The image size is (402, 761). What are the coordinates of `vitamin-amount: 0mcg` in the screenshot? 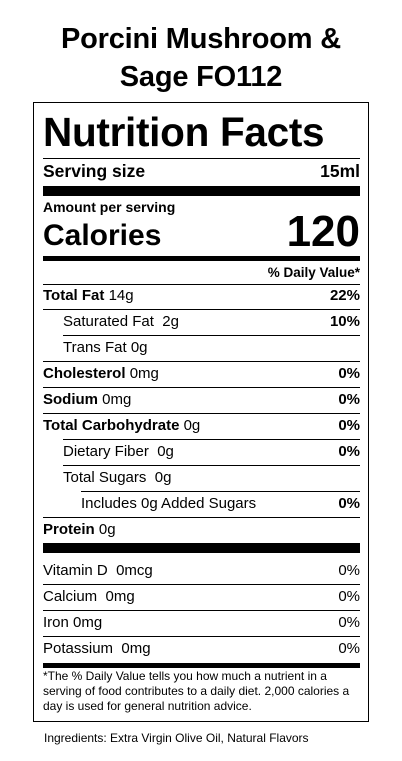 It's located at (134, 570).